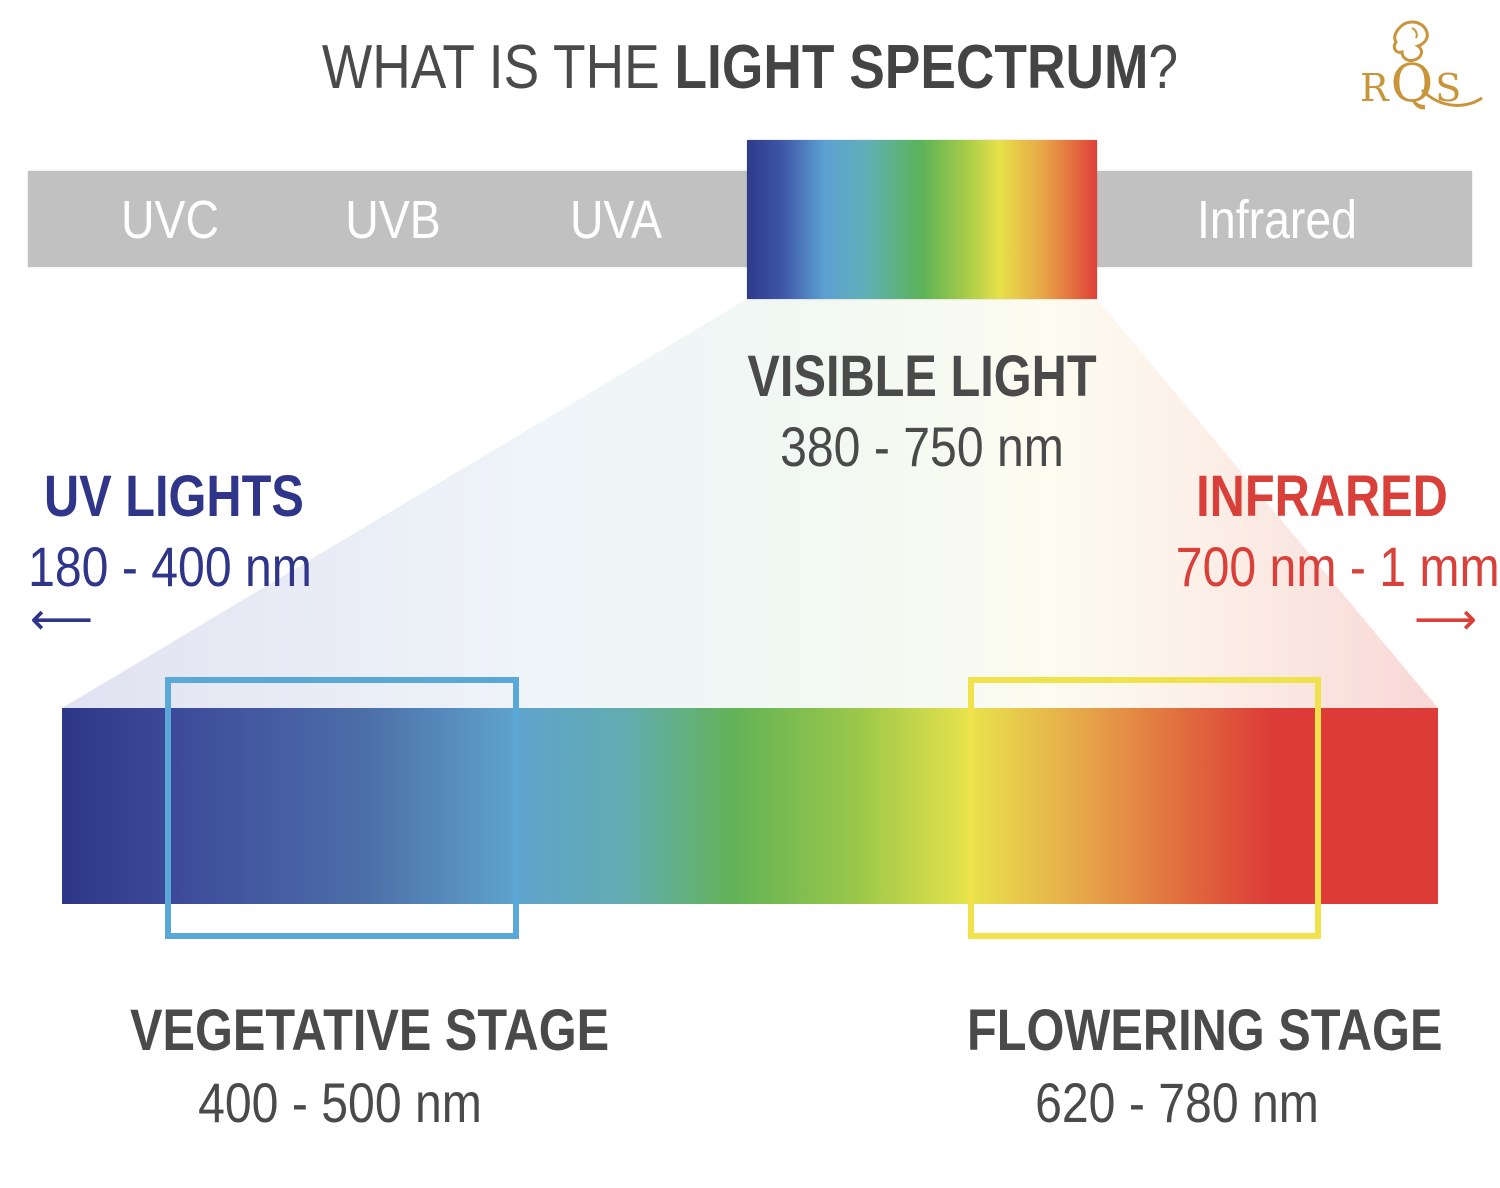 This screenshot has width=1500, height=1188. Describe the element at coordinates (342, 808) in the screenshot. I see `vegetative-range-box` at that location.